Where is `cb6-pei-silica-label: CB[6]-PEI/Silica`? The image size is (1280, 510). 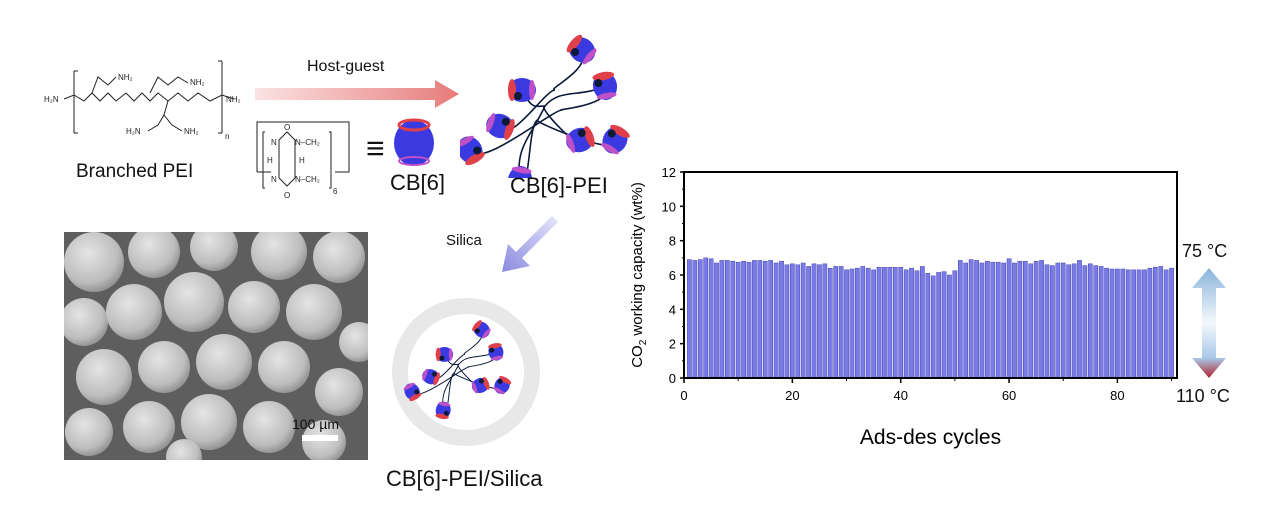
cb6-pei-silica-label: CB[6]-PEI/Silica is located at coordinates (464, 478).